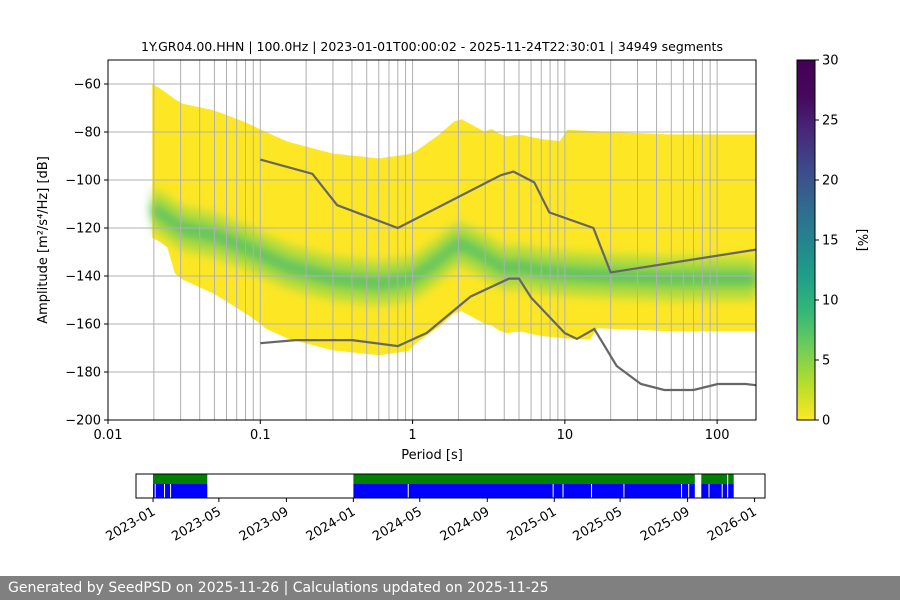  What do you see at coordinates (43, 240) in the screenshot?
I see `y-axis-label: Amplitude [m²/s⁴/Hz] [dB]` at bounding box center [43, 240].